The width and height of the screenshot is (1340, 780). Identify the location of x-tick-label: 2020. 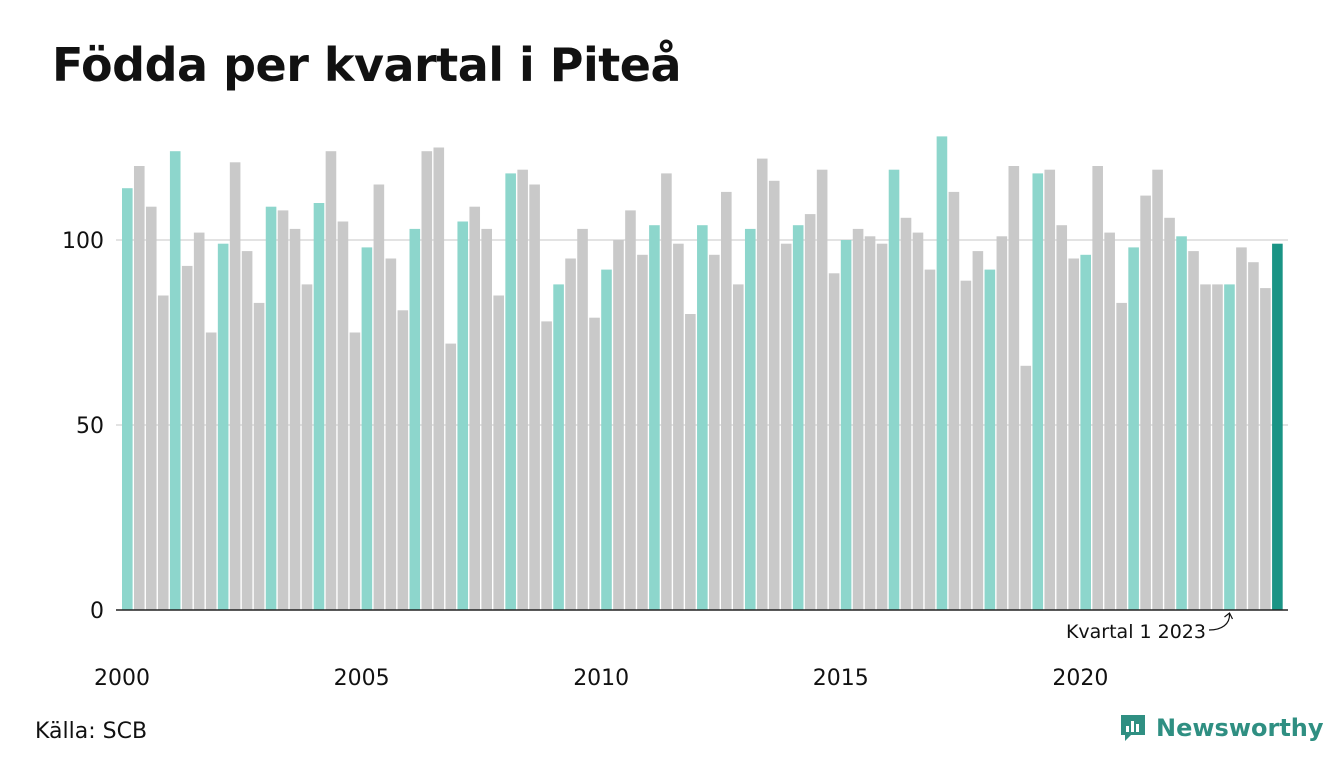
(1080, 678).